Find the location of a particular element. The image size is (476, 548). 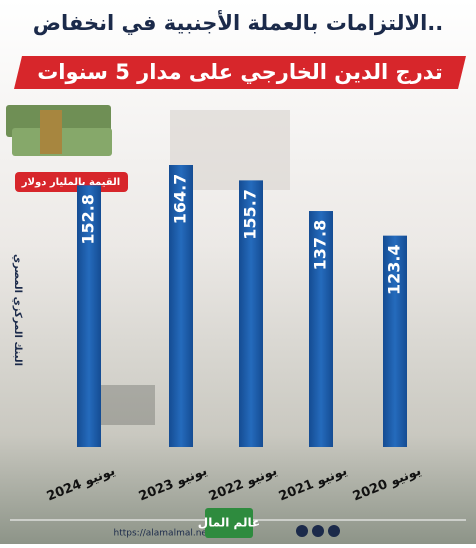

logo: عالم المال is located at coordinates (229, 523).